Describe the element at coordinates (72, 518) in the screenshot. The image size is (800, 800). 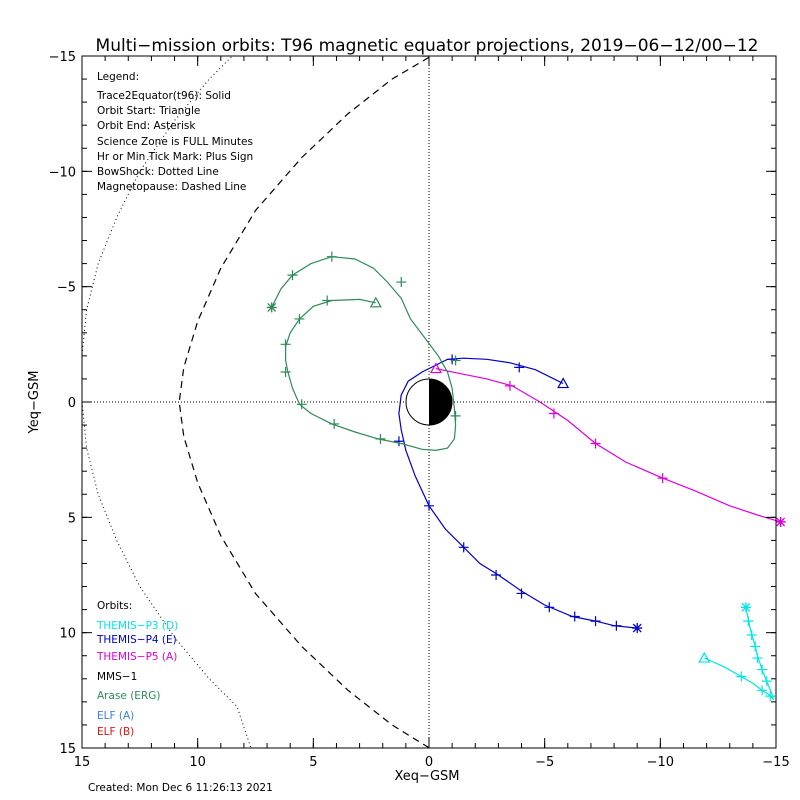
I see `y-tick-label: 5` at that location.